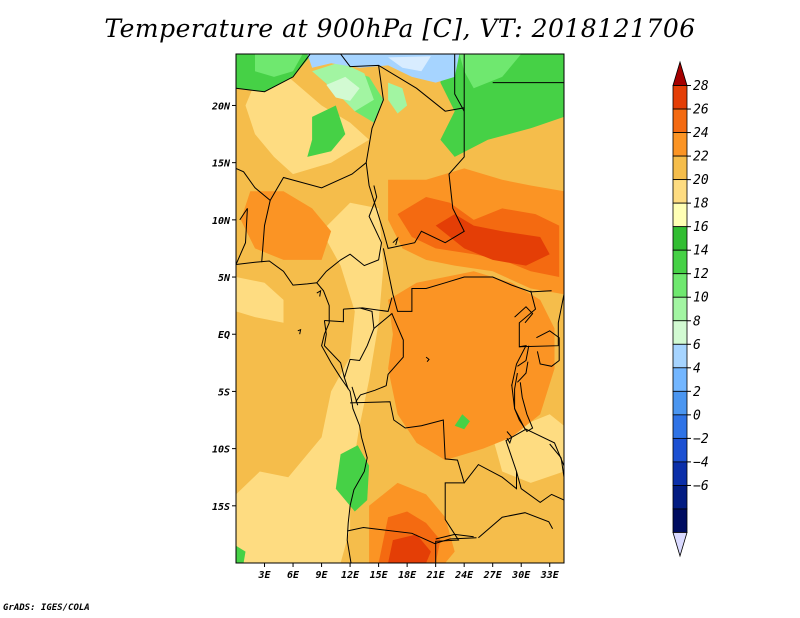 This screenshot has height=618, width=800. I want to click on lon-tick-label: 6E, so click(293, 575).